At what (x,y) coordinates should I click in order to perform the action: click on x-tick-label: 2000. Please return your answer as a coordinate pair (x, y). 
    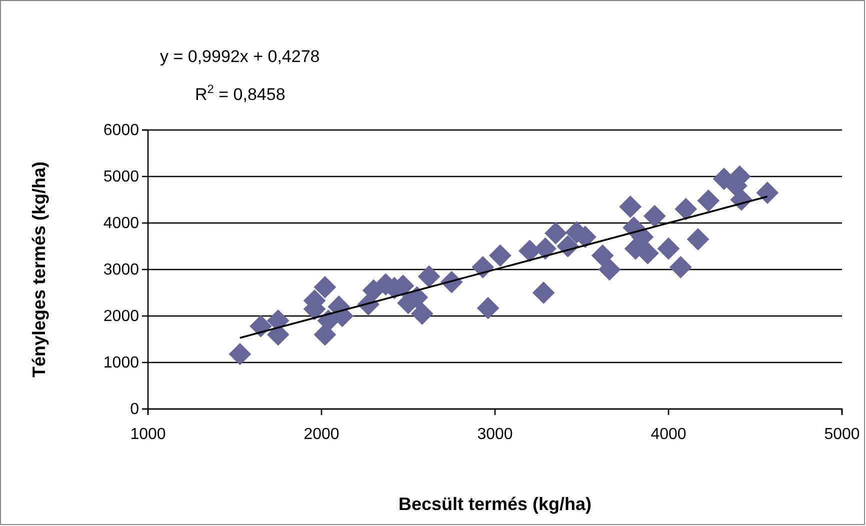
    Looking at the image, I should click on (322, 434).